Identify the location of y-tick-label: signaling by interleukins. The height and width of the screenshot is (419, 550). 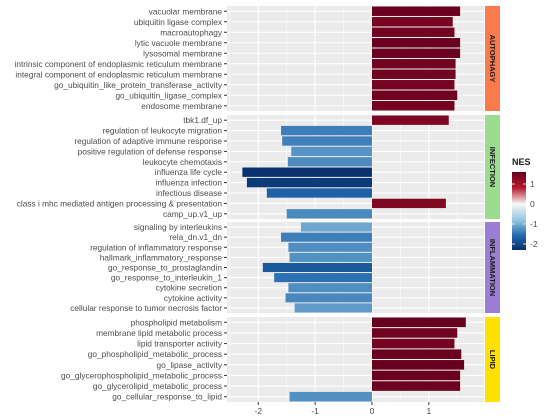
(178, 227).